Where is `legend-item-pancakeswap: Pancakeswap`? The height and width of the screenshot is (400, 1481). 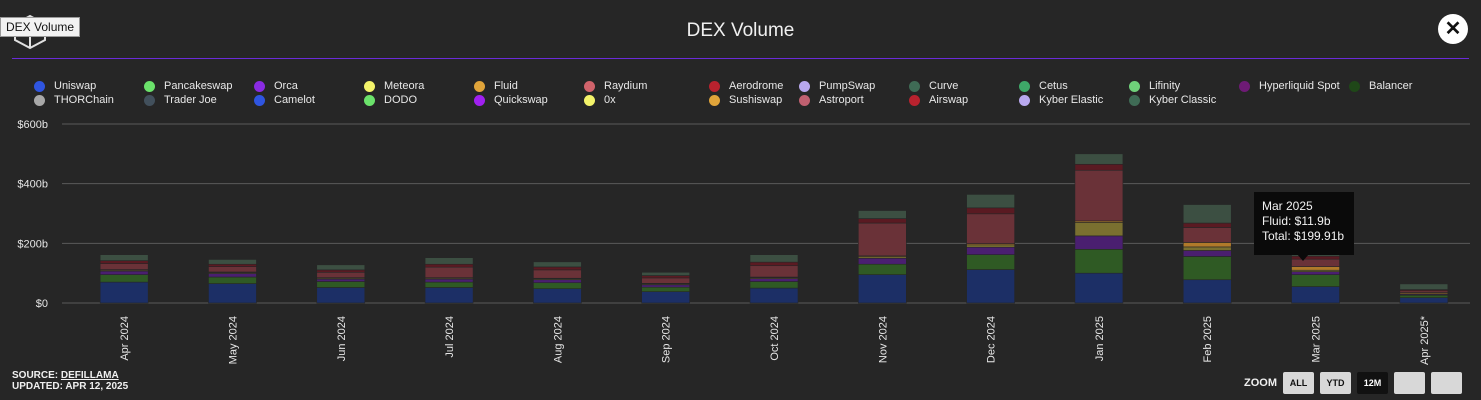 legend-item-pancakeswap: Pancakeswap is located at coordinates (188, 86).